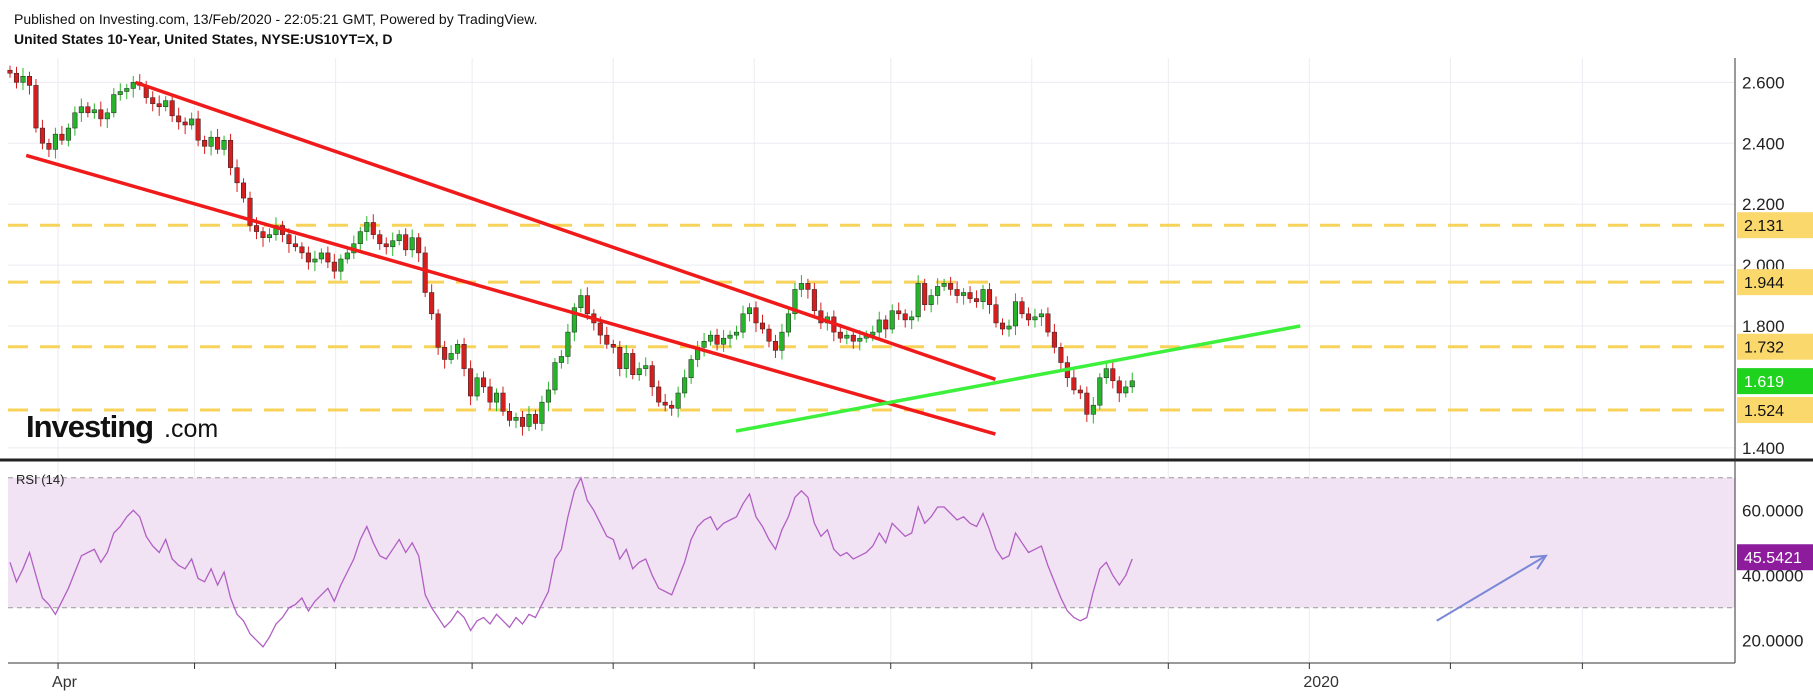 The width and height of the screenshot is (1813, 696). What do you see at coordinates (1763, 82) in the screenshot?
I see `price-tick-label: 2.600` at bounding box center [1763, 82].